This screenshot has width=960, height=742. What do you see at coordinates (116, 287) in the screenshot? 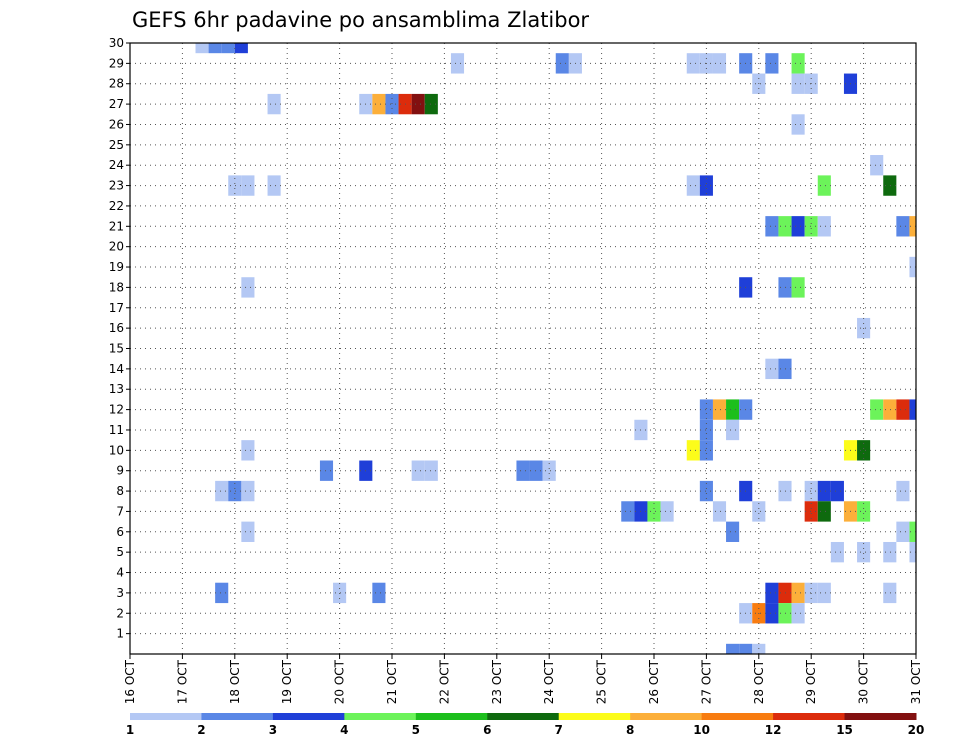
I see `y-tick-label: 18` at bounding box center [116, 287].